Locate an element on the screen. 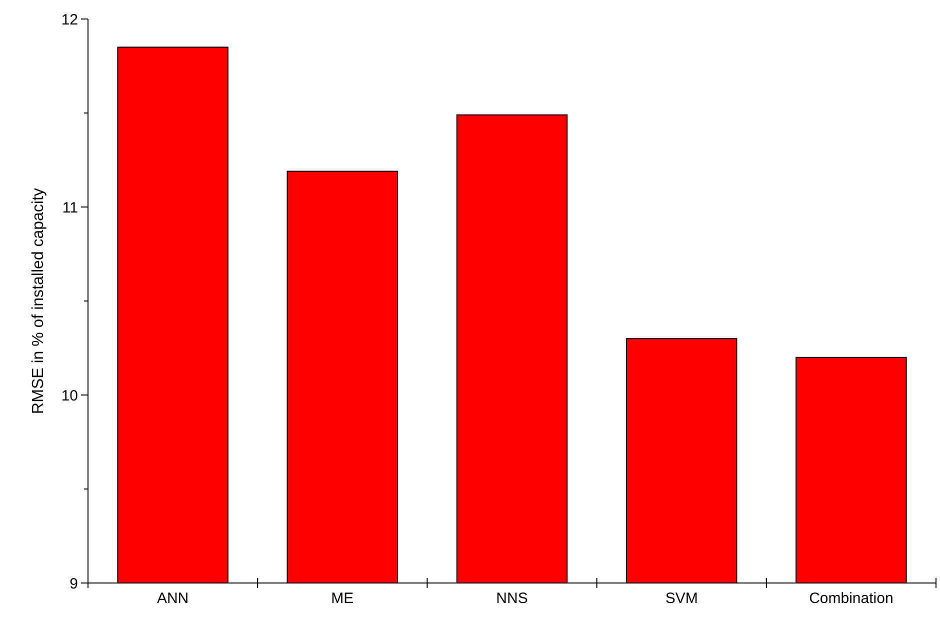 Image resolution: width=940 pixels, height=618 pixels. y-axis-title: RMSE in % of installed capacity is located at coordinates (38, 301).